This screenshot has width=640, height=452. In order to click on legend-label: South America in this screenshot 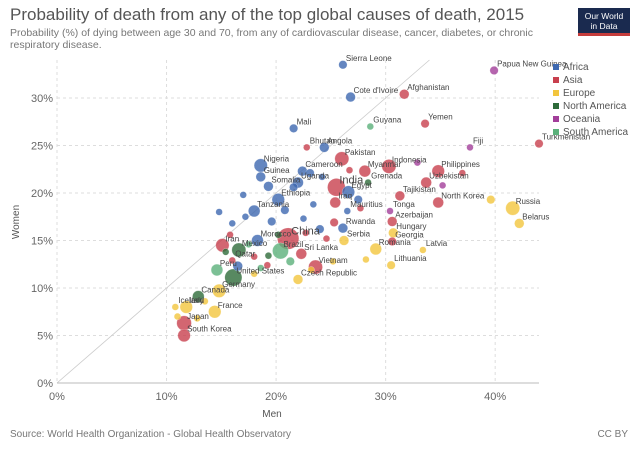, I will do `click(595, 132)`.